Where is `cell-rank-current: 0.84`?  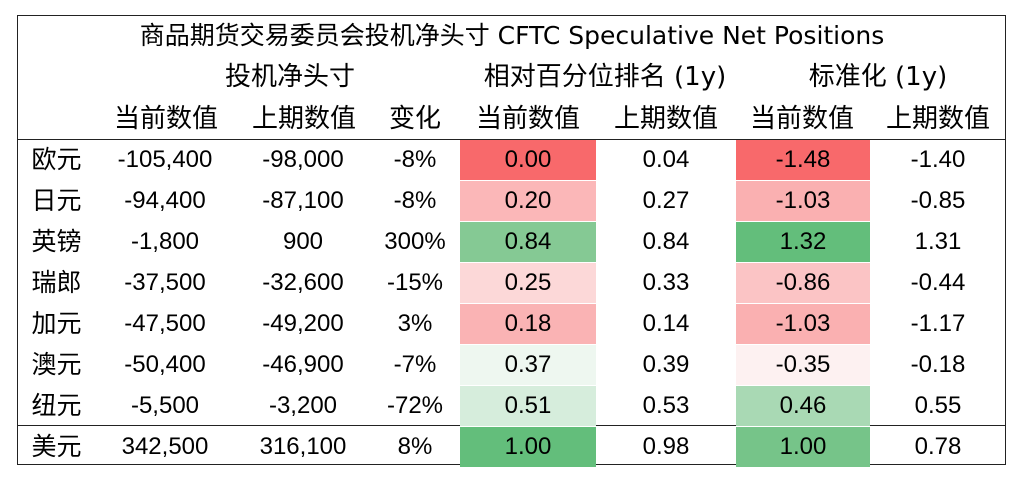 cell-rank-current: 0.84 is located at coordinates (528, 242).